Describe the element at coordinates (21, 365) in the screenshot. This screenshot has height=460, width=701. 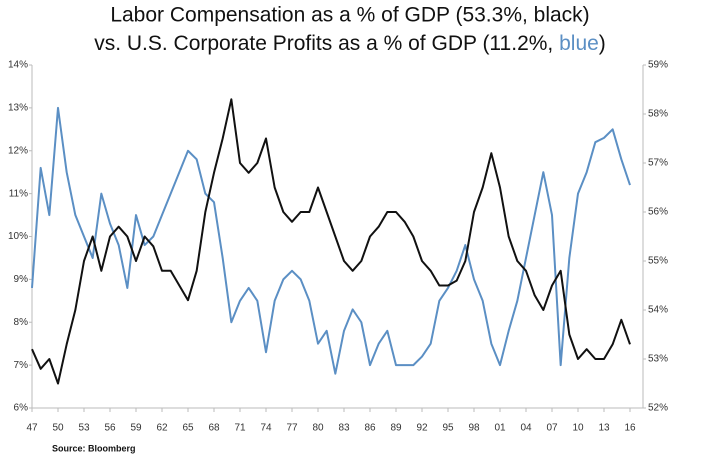
I see `y-tick-label: 7%` at that location.